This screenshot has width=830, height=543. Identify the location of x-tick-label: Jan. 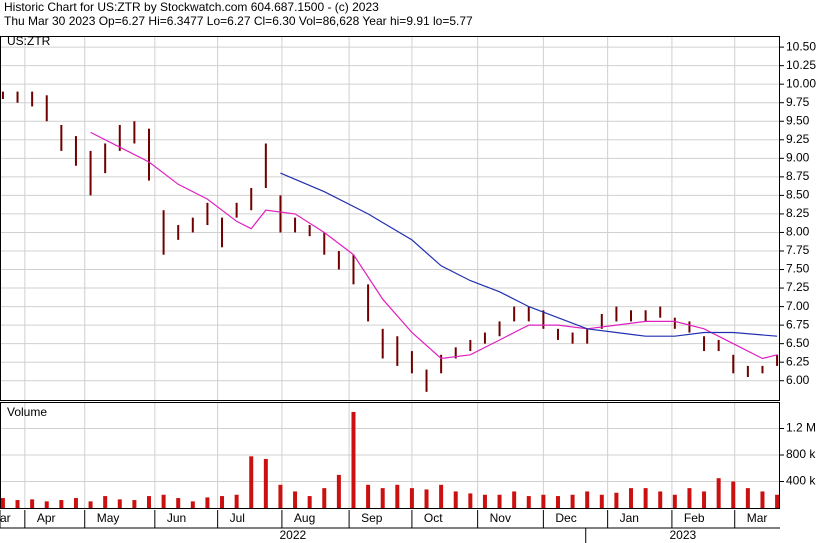
(629, 518).